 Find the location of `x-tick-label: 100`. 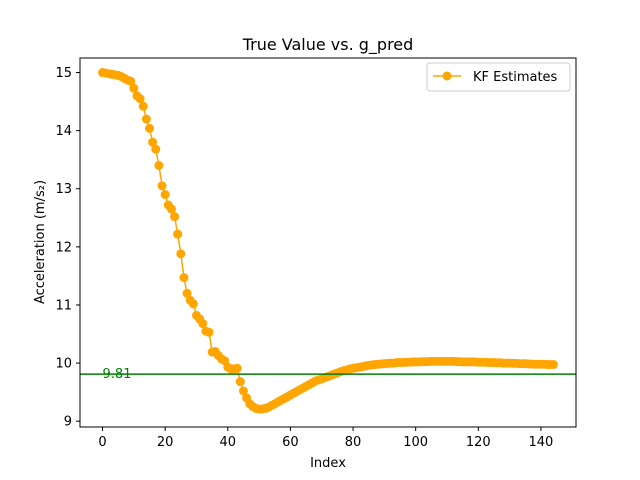

x-tick-label: 100 is located at coordinates (415, 442).